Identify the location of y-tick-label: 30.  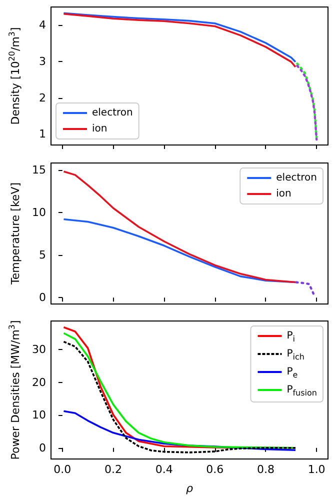
(39, 349).